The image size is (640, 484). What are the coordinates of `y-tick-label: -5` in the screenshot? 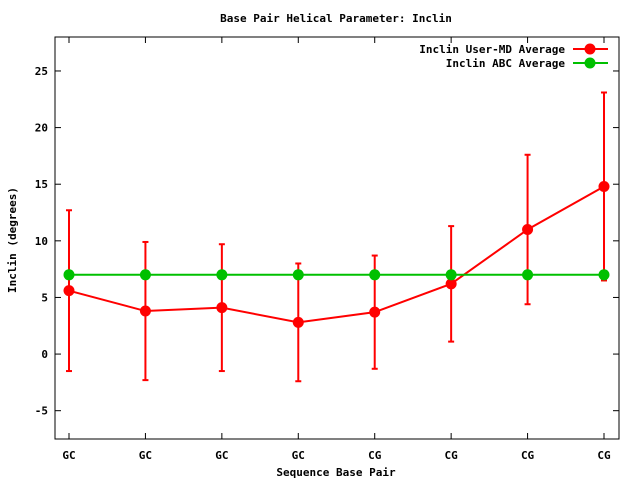 It's located at (41, 411).